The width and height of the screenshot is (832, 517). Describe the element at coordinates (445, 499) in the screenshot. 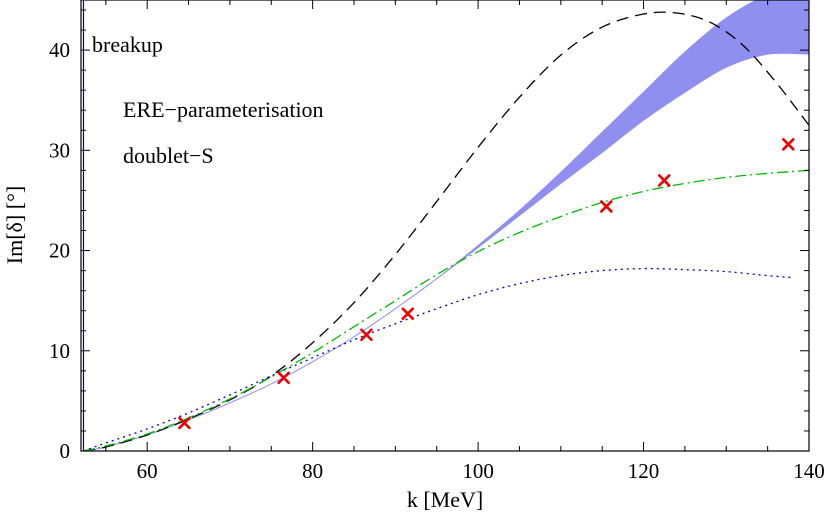

I see `x-axis-label: k [MeV]` at that location.